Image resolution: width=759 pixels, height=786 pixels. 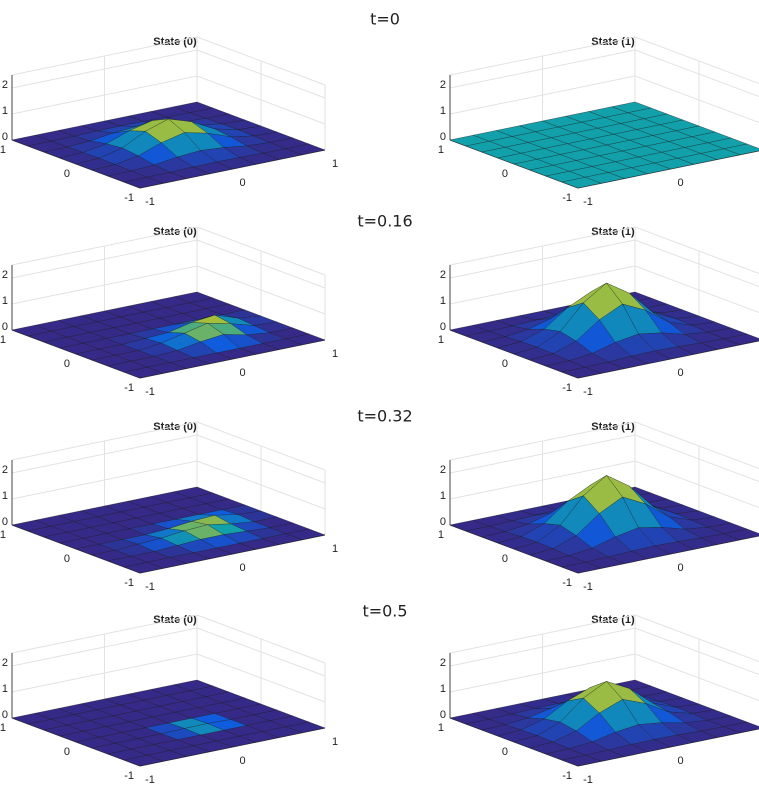 I want to click on time-label: t=0.5, so click(x=384, y=611).